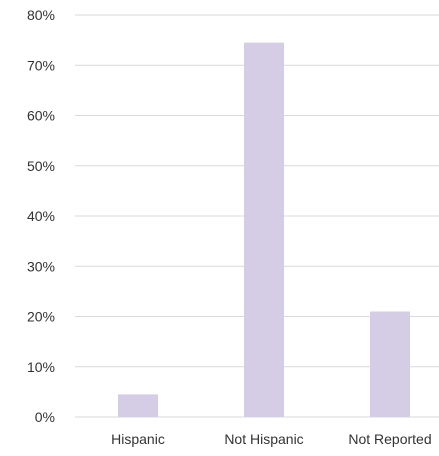 The width and height of the screenshot is (439, 456). I want to click on y-axis-tick-labels: 0% 10% 20% 30% 40% 50% 60% 70% 80%, so click(41, 216).